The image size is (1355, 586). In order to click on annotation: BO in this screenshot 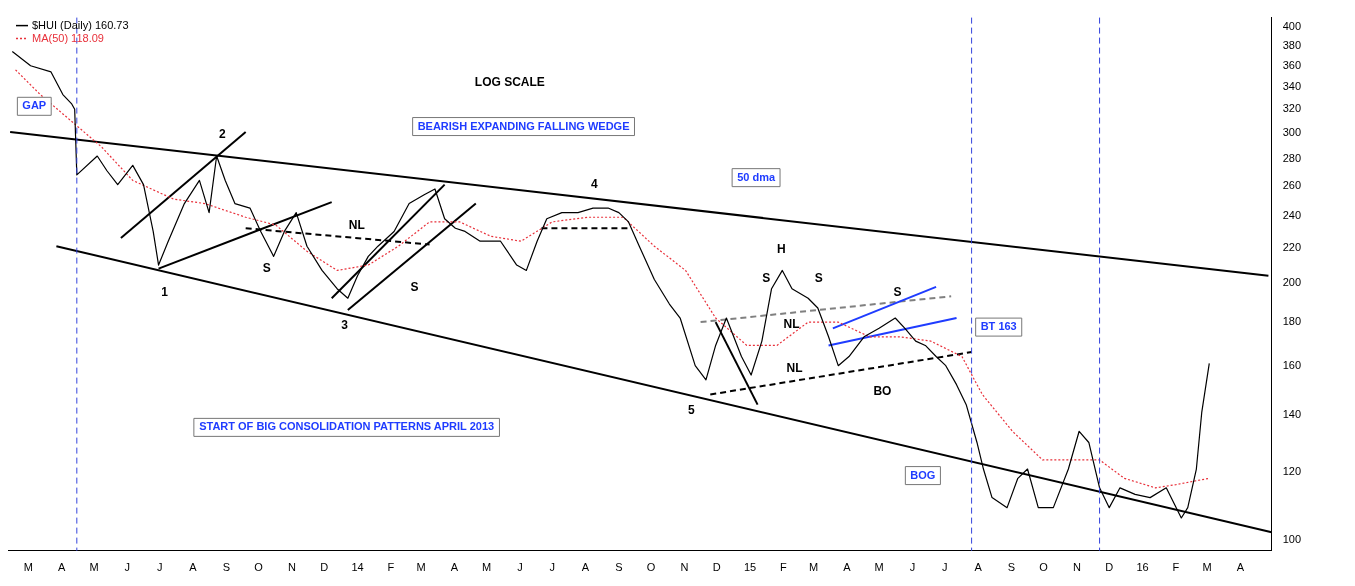, I will do `click(882, 391)`.